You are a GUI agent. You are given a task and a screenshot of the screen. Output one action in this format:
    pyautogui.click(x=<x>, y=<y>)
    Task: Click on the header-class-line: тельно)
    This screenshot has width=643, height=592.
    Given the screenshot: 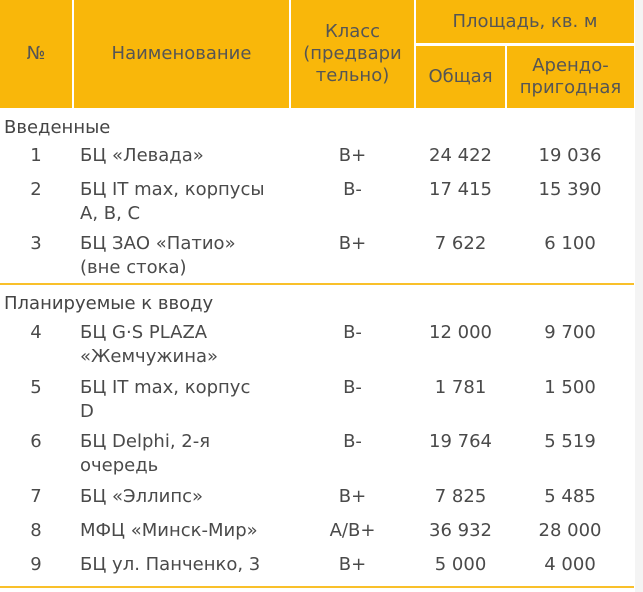 What is the action you would take?
    pyautogui.click(x=352, y=75)
    